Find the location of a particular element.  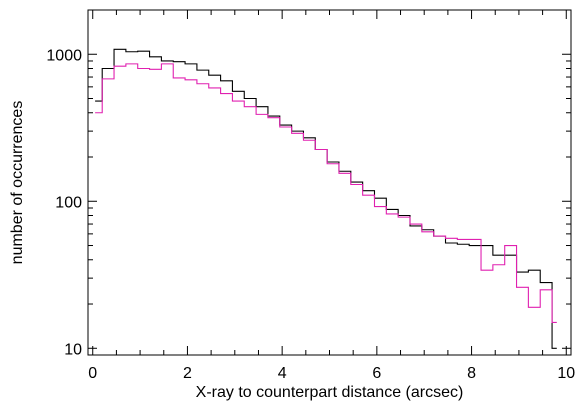

x-tick-label: 6 is located at coordinates (376, 373).